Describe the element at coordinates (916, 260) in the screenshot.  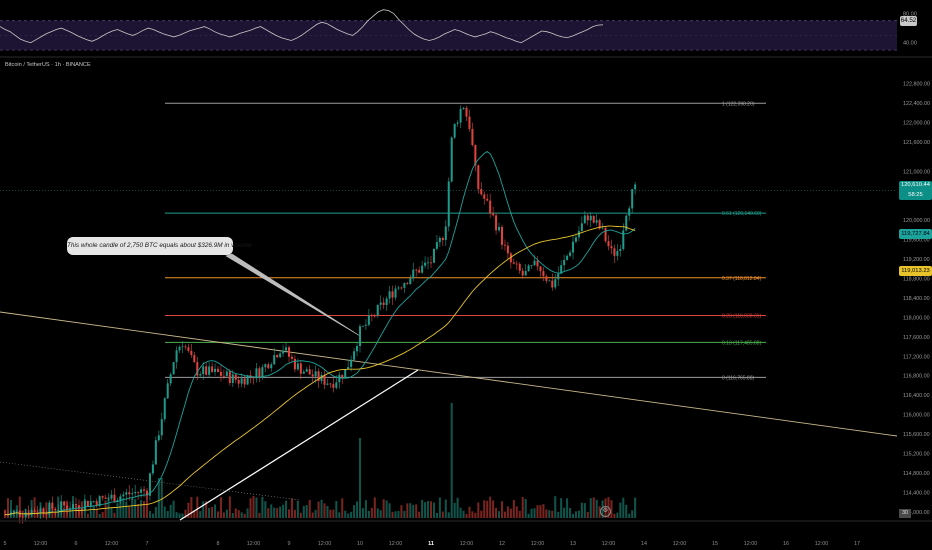
I see `price-tick-label: 119,200.00` at that location.